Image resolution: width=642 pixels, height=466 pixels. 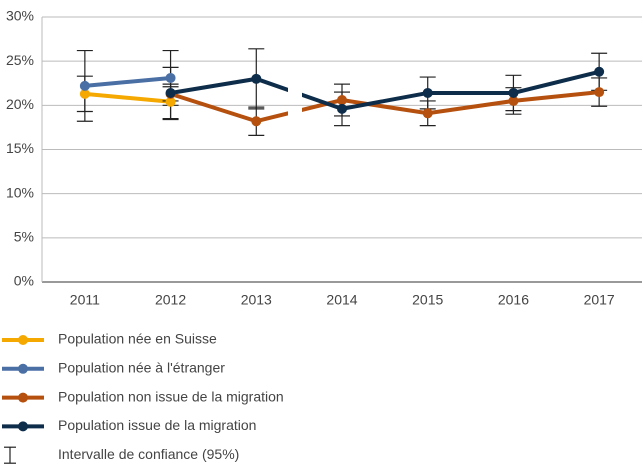 I want to click on y-tick-label: 20%, so click(x=20, y=104).